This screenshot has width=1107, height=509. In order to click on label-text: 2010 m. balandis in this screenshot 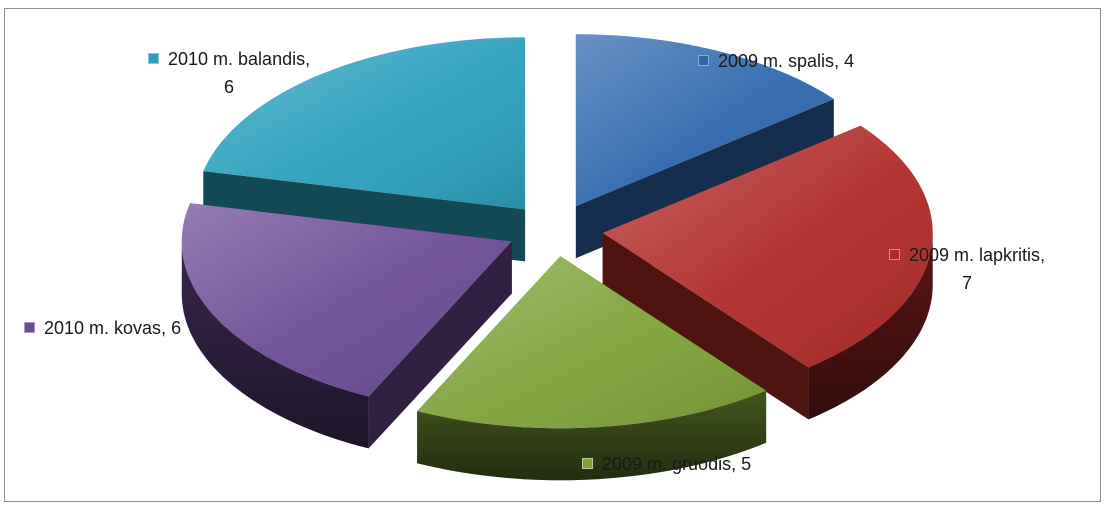, I will do `click(237, 59)`.